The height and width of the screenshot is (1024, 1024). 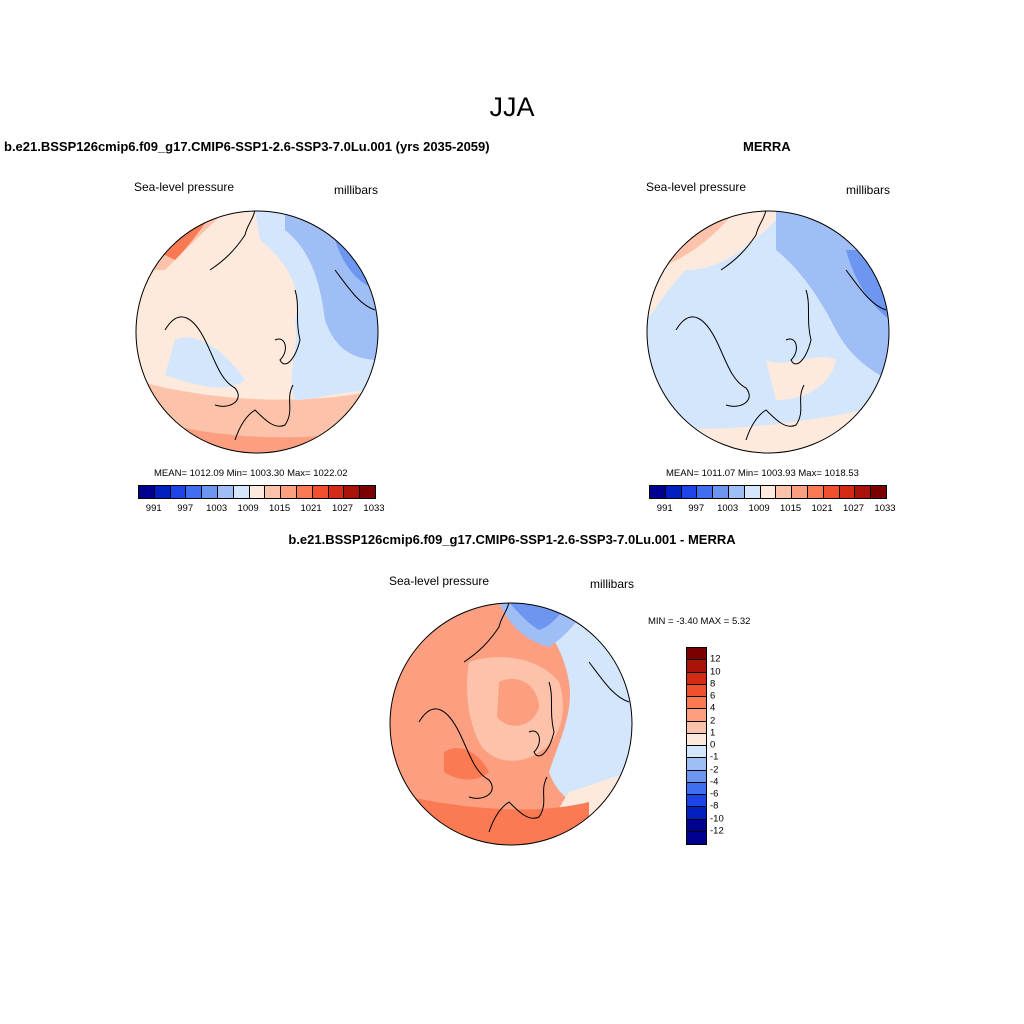 I want to click on obs-stats: MEAN= 1011.07 Min= 1003.93 Max= 1018.53, so click(x=762, y=473).